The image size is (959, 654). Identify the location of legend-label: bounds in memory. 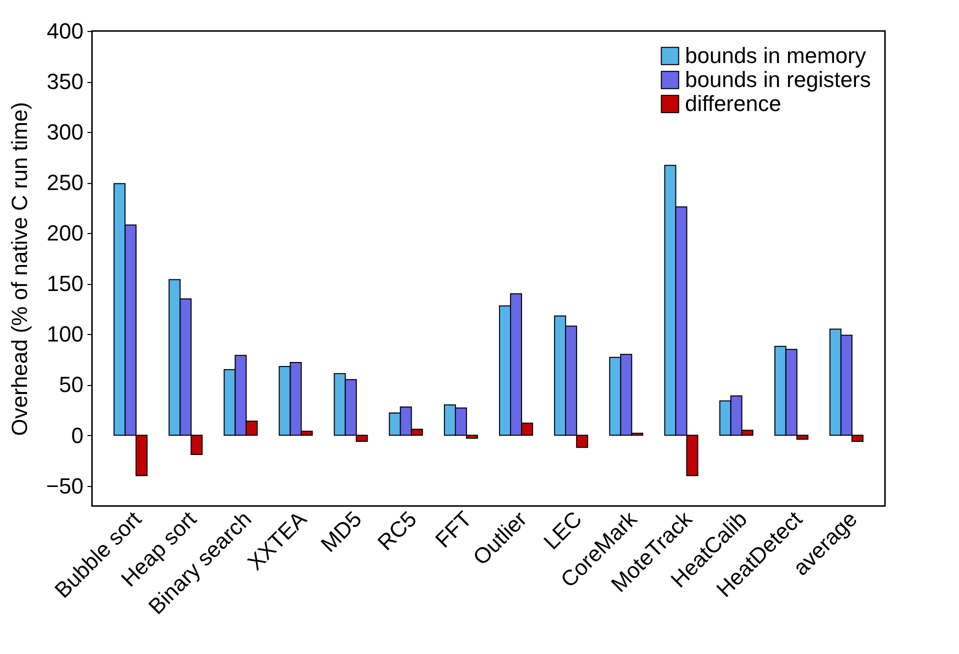
(775, 55).